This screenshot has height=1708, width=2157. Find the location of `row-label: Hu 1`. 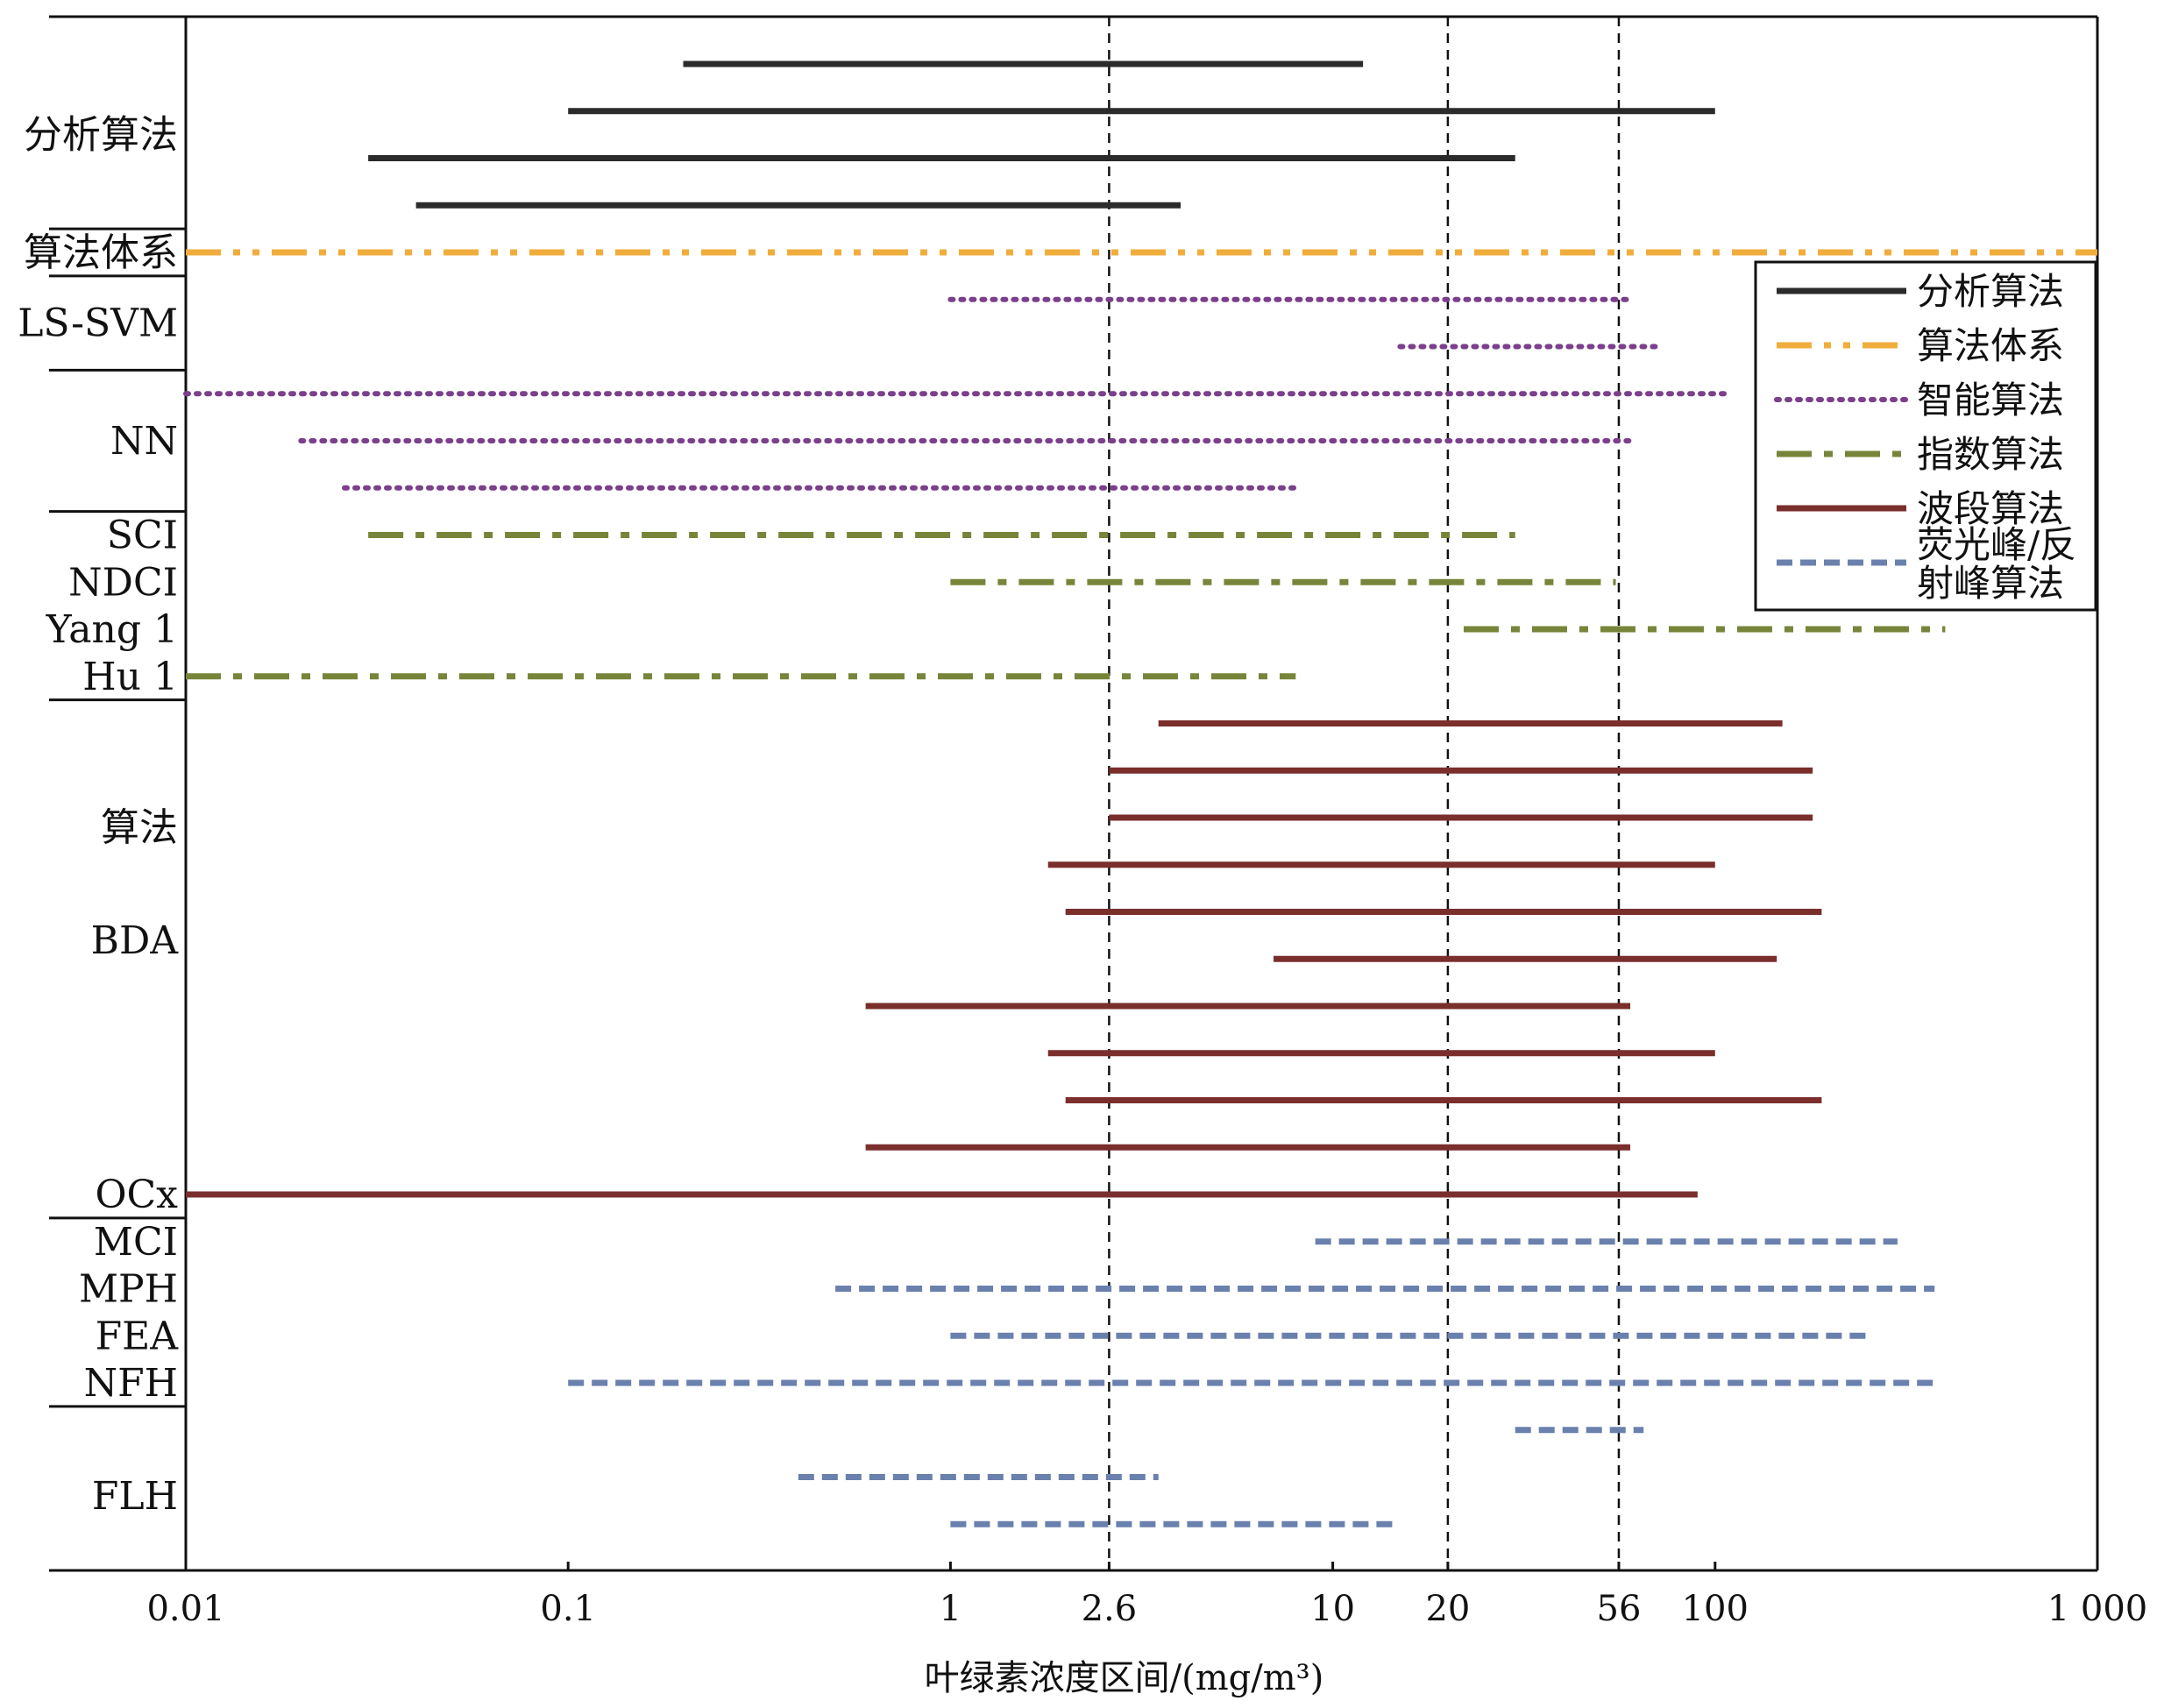

row-label: Hu 1 is located at coordinates (130, 677).